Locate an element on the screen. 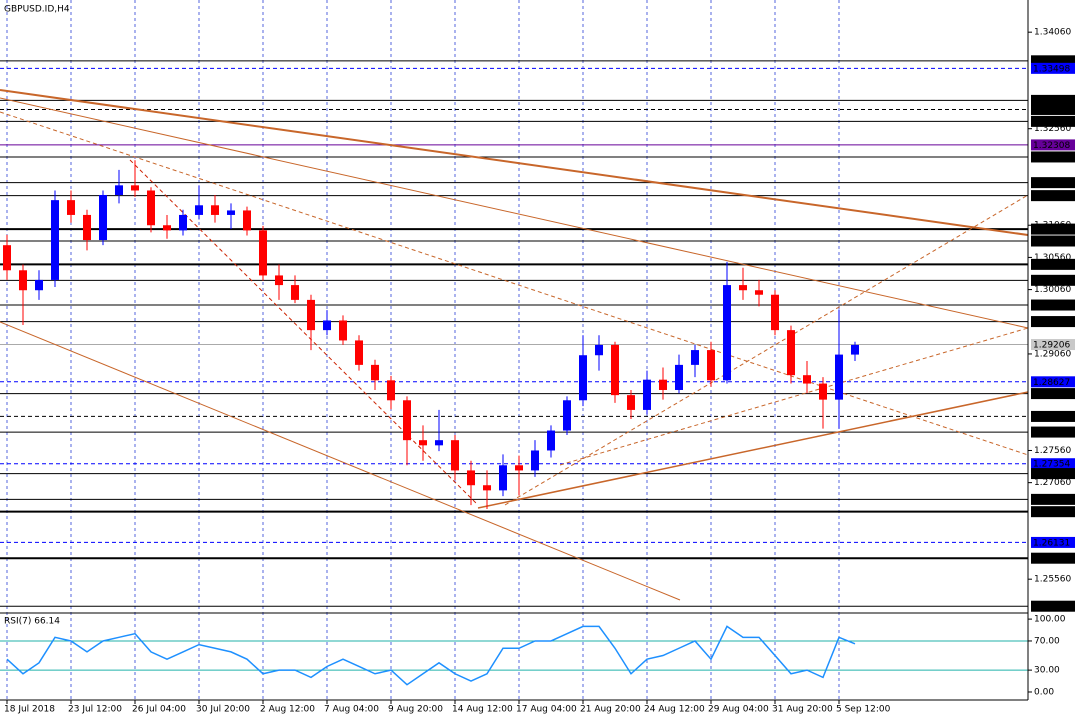 The image size is (1080, 720). x-tick-label: 14 Aug 12:00 is located at coordinates (482, 710).